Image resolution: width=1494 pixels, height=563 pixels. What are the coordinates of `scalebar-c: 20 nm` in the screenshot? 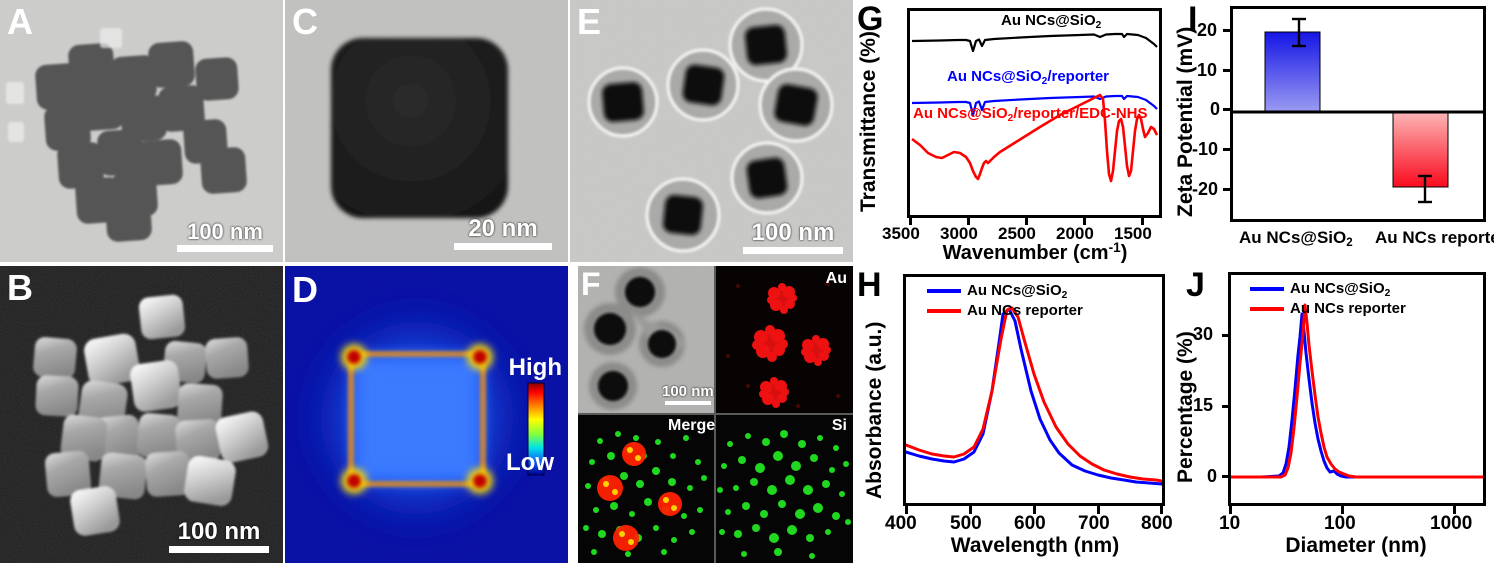 It's located at (503, 233).